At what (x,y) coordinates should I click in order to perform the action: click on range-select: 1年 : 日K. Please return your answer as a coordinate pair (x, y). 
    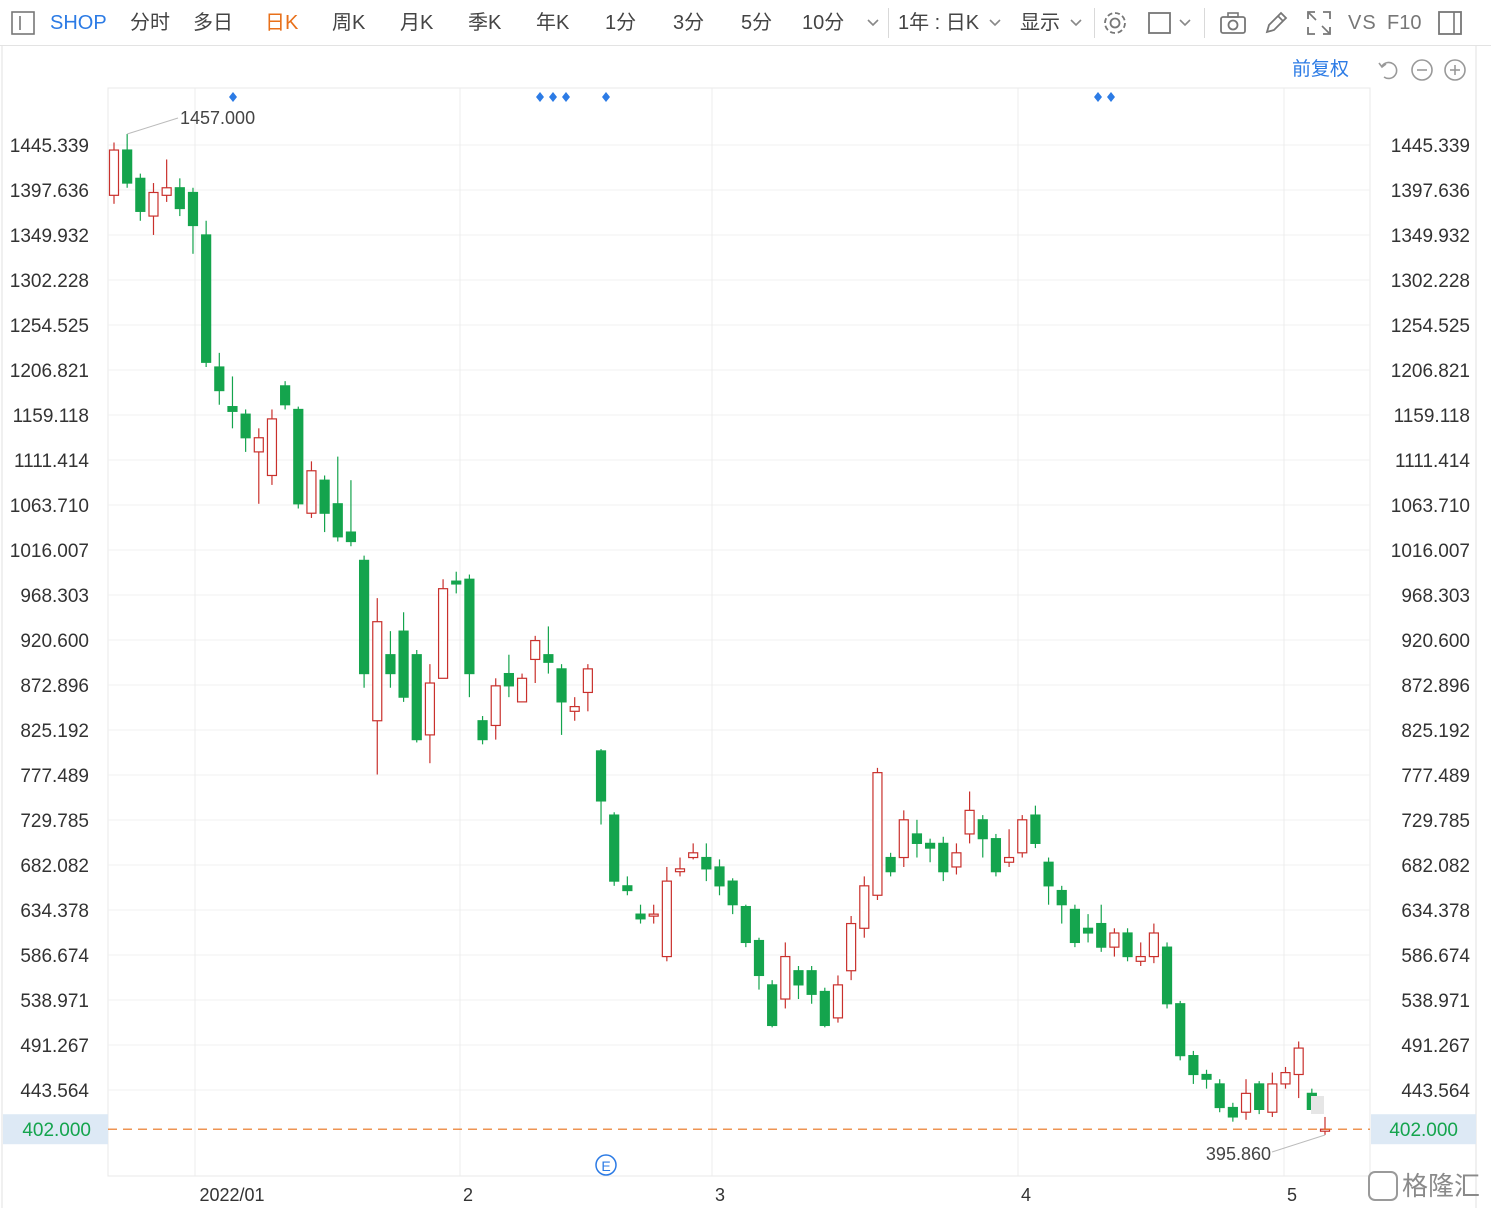
    Looking at the image, I should click on (939, 23).